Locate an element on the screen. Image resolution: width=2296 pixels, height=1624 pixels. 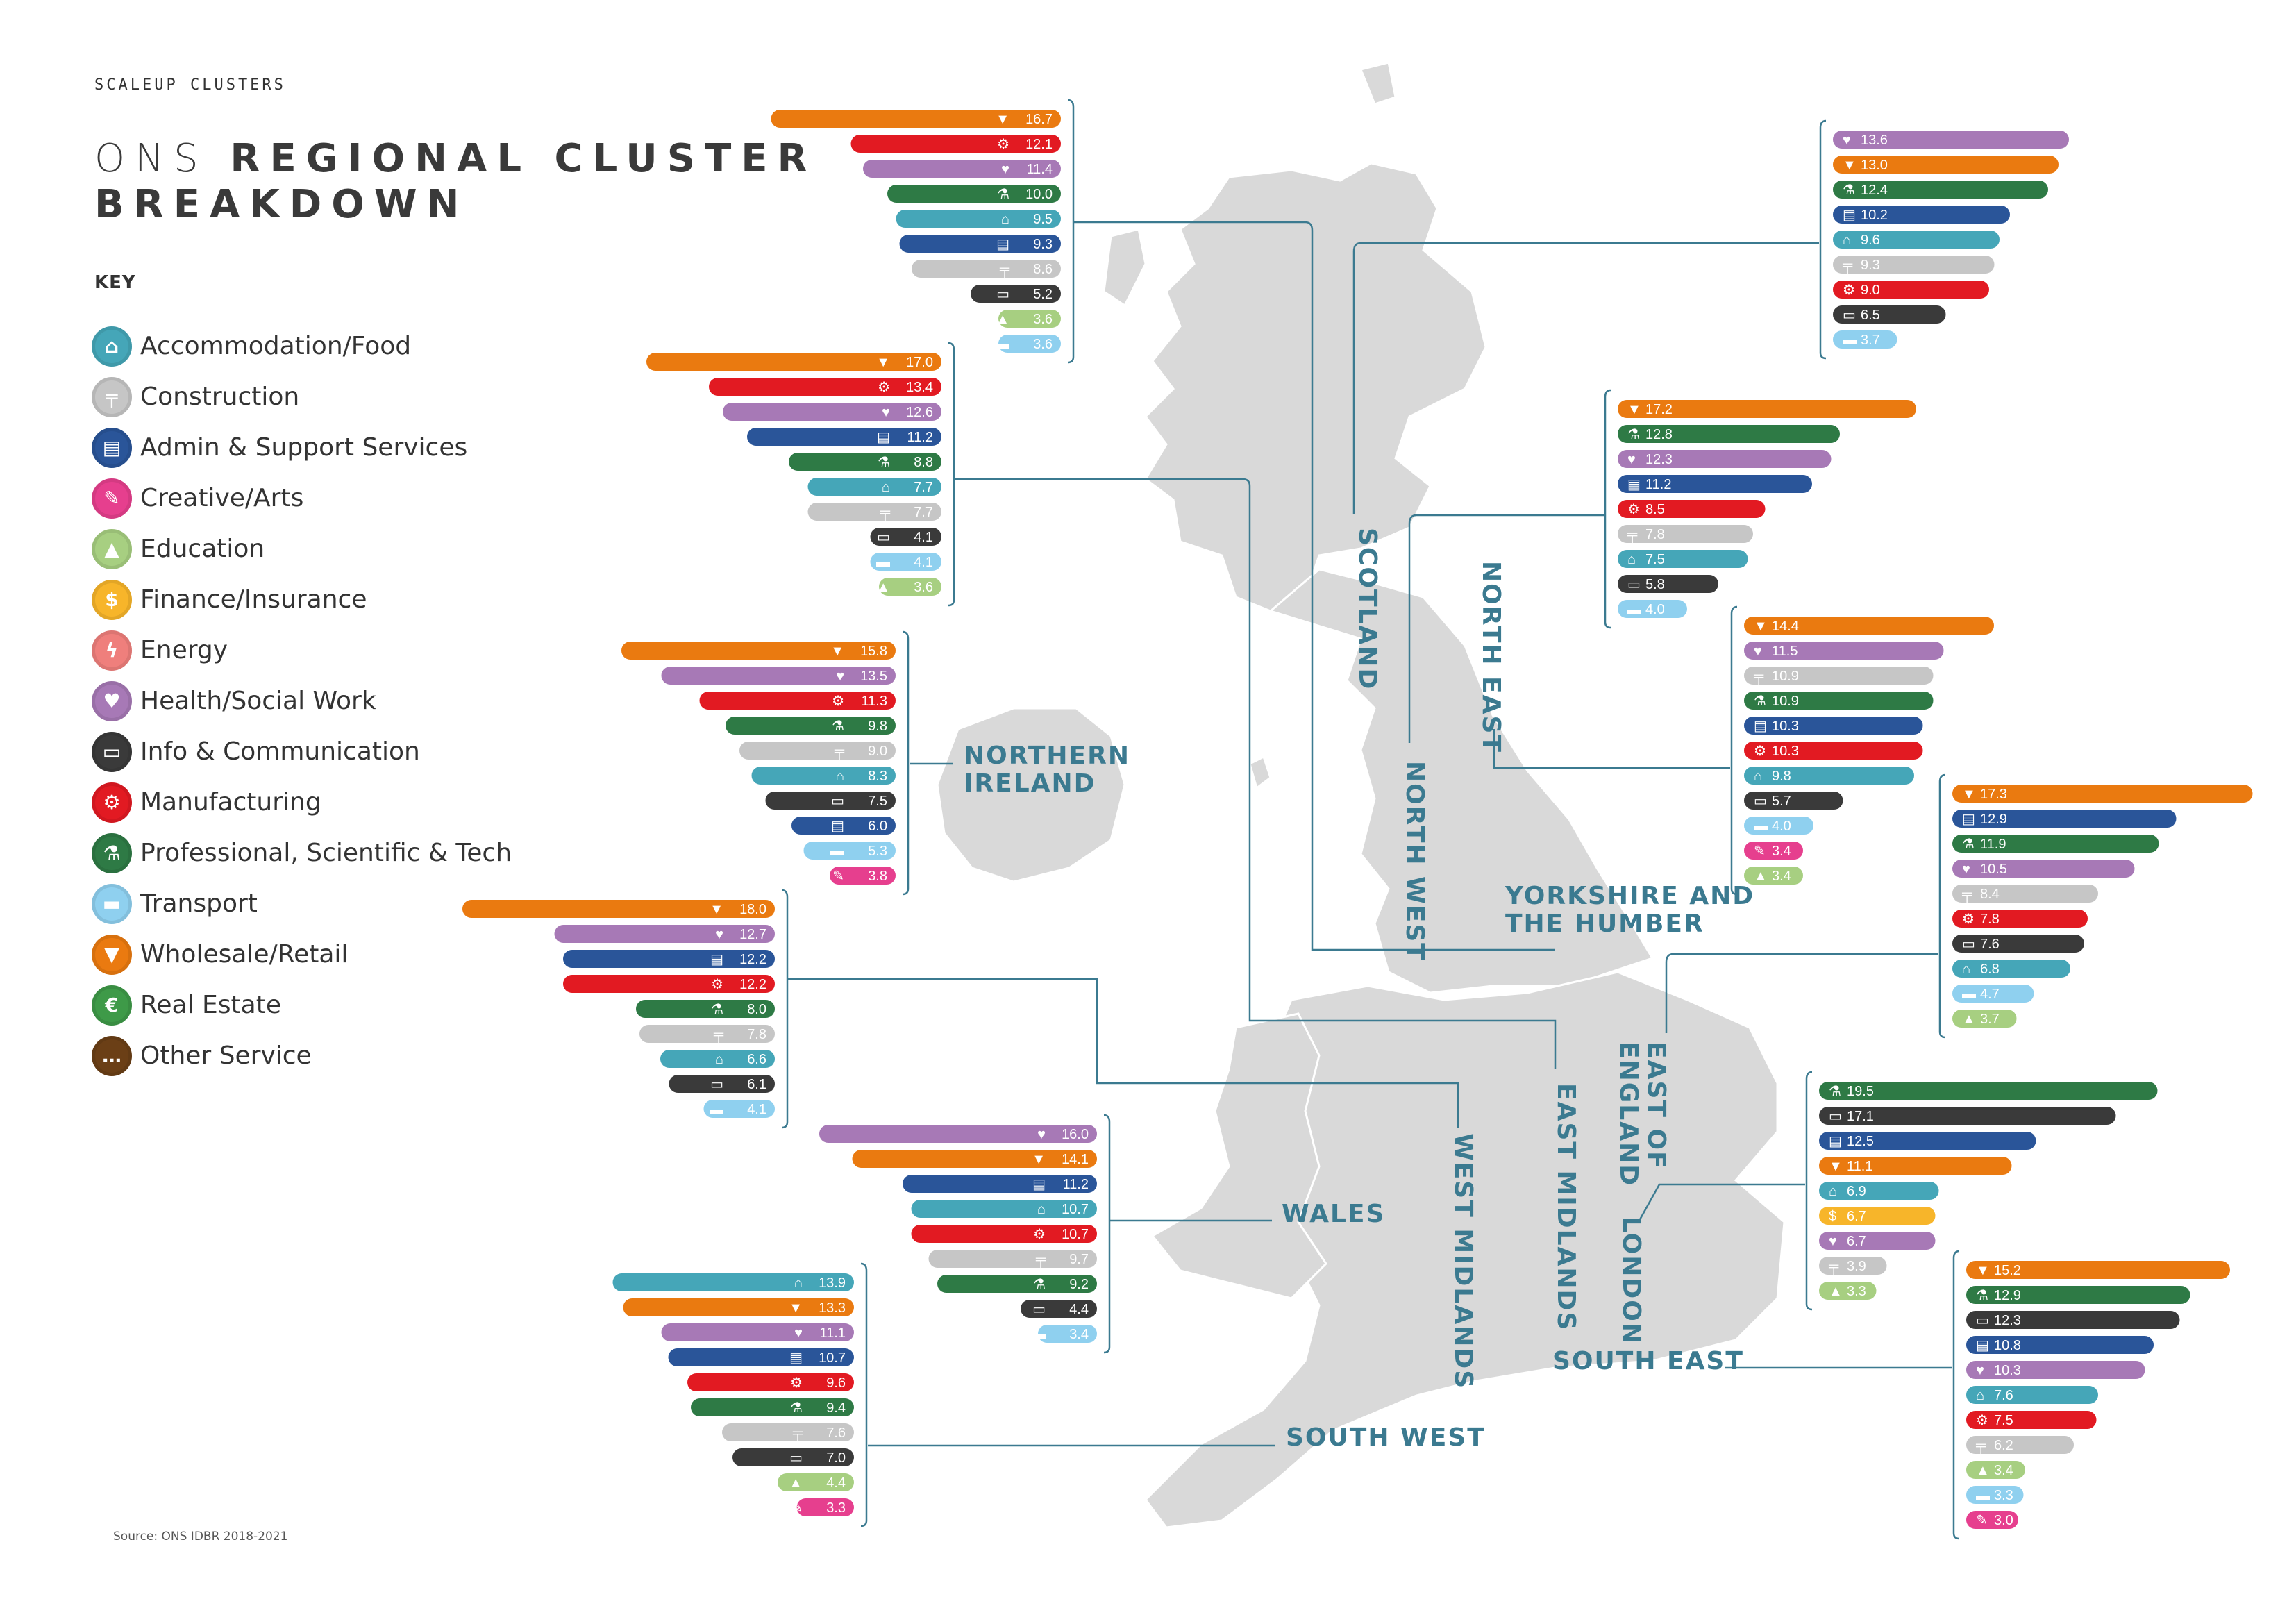
region-bars: 13.6 ♥ 13.0 ▼ 12.4 ⚗ 10.2 ▤ 9.6 ⌂ 9.3 ╤ 9.0 ⚙ 6.5 ▭ 3.7 ▬ is located at coordinates (1944, 240).